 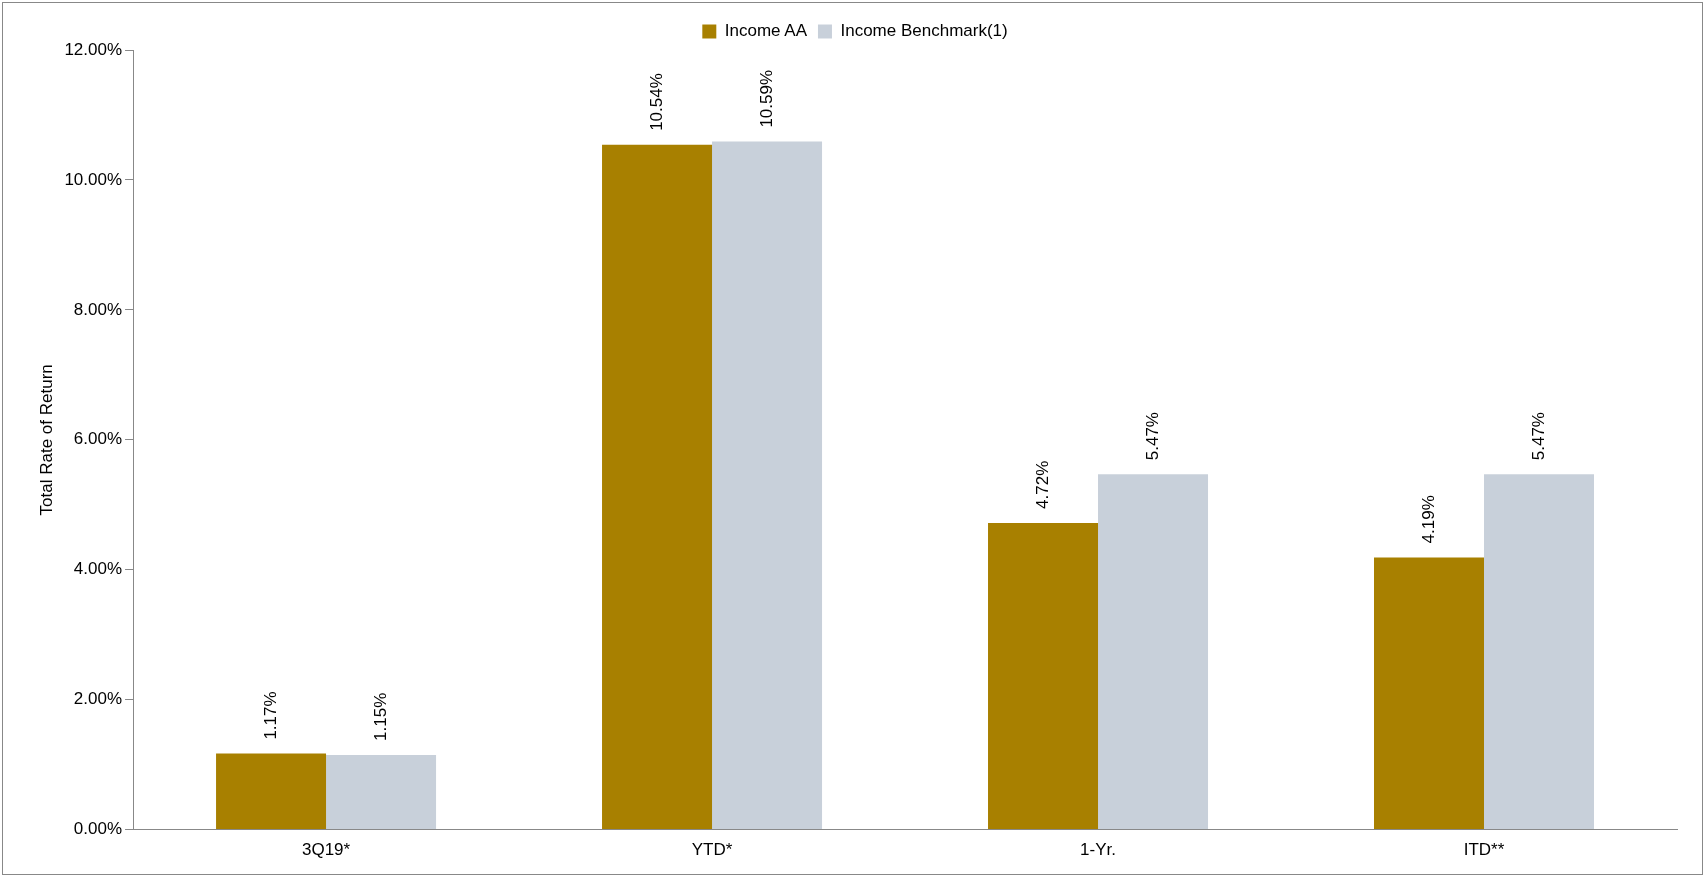 What do you see at coordinates (656, 102) in the screenshot?
I see `data-label: 10.54%` at bounding box center [656, 102].